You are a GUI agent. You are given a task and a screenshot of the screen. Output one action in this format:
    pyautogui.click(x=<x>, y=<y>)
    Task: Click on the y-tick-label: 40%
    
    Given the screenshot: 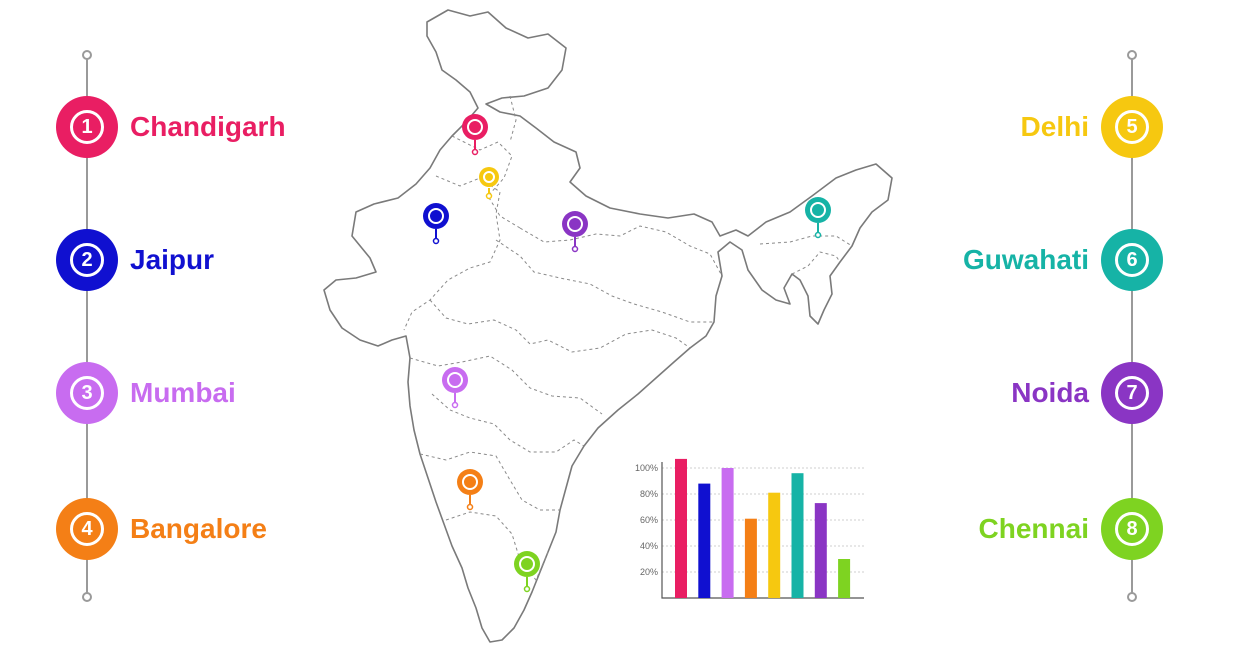 What is the action you would take?
    pyautogui.click(x=649, y=546)
    